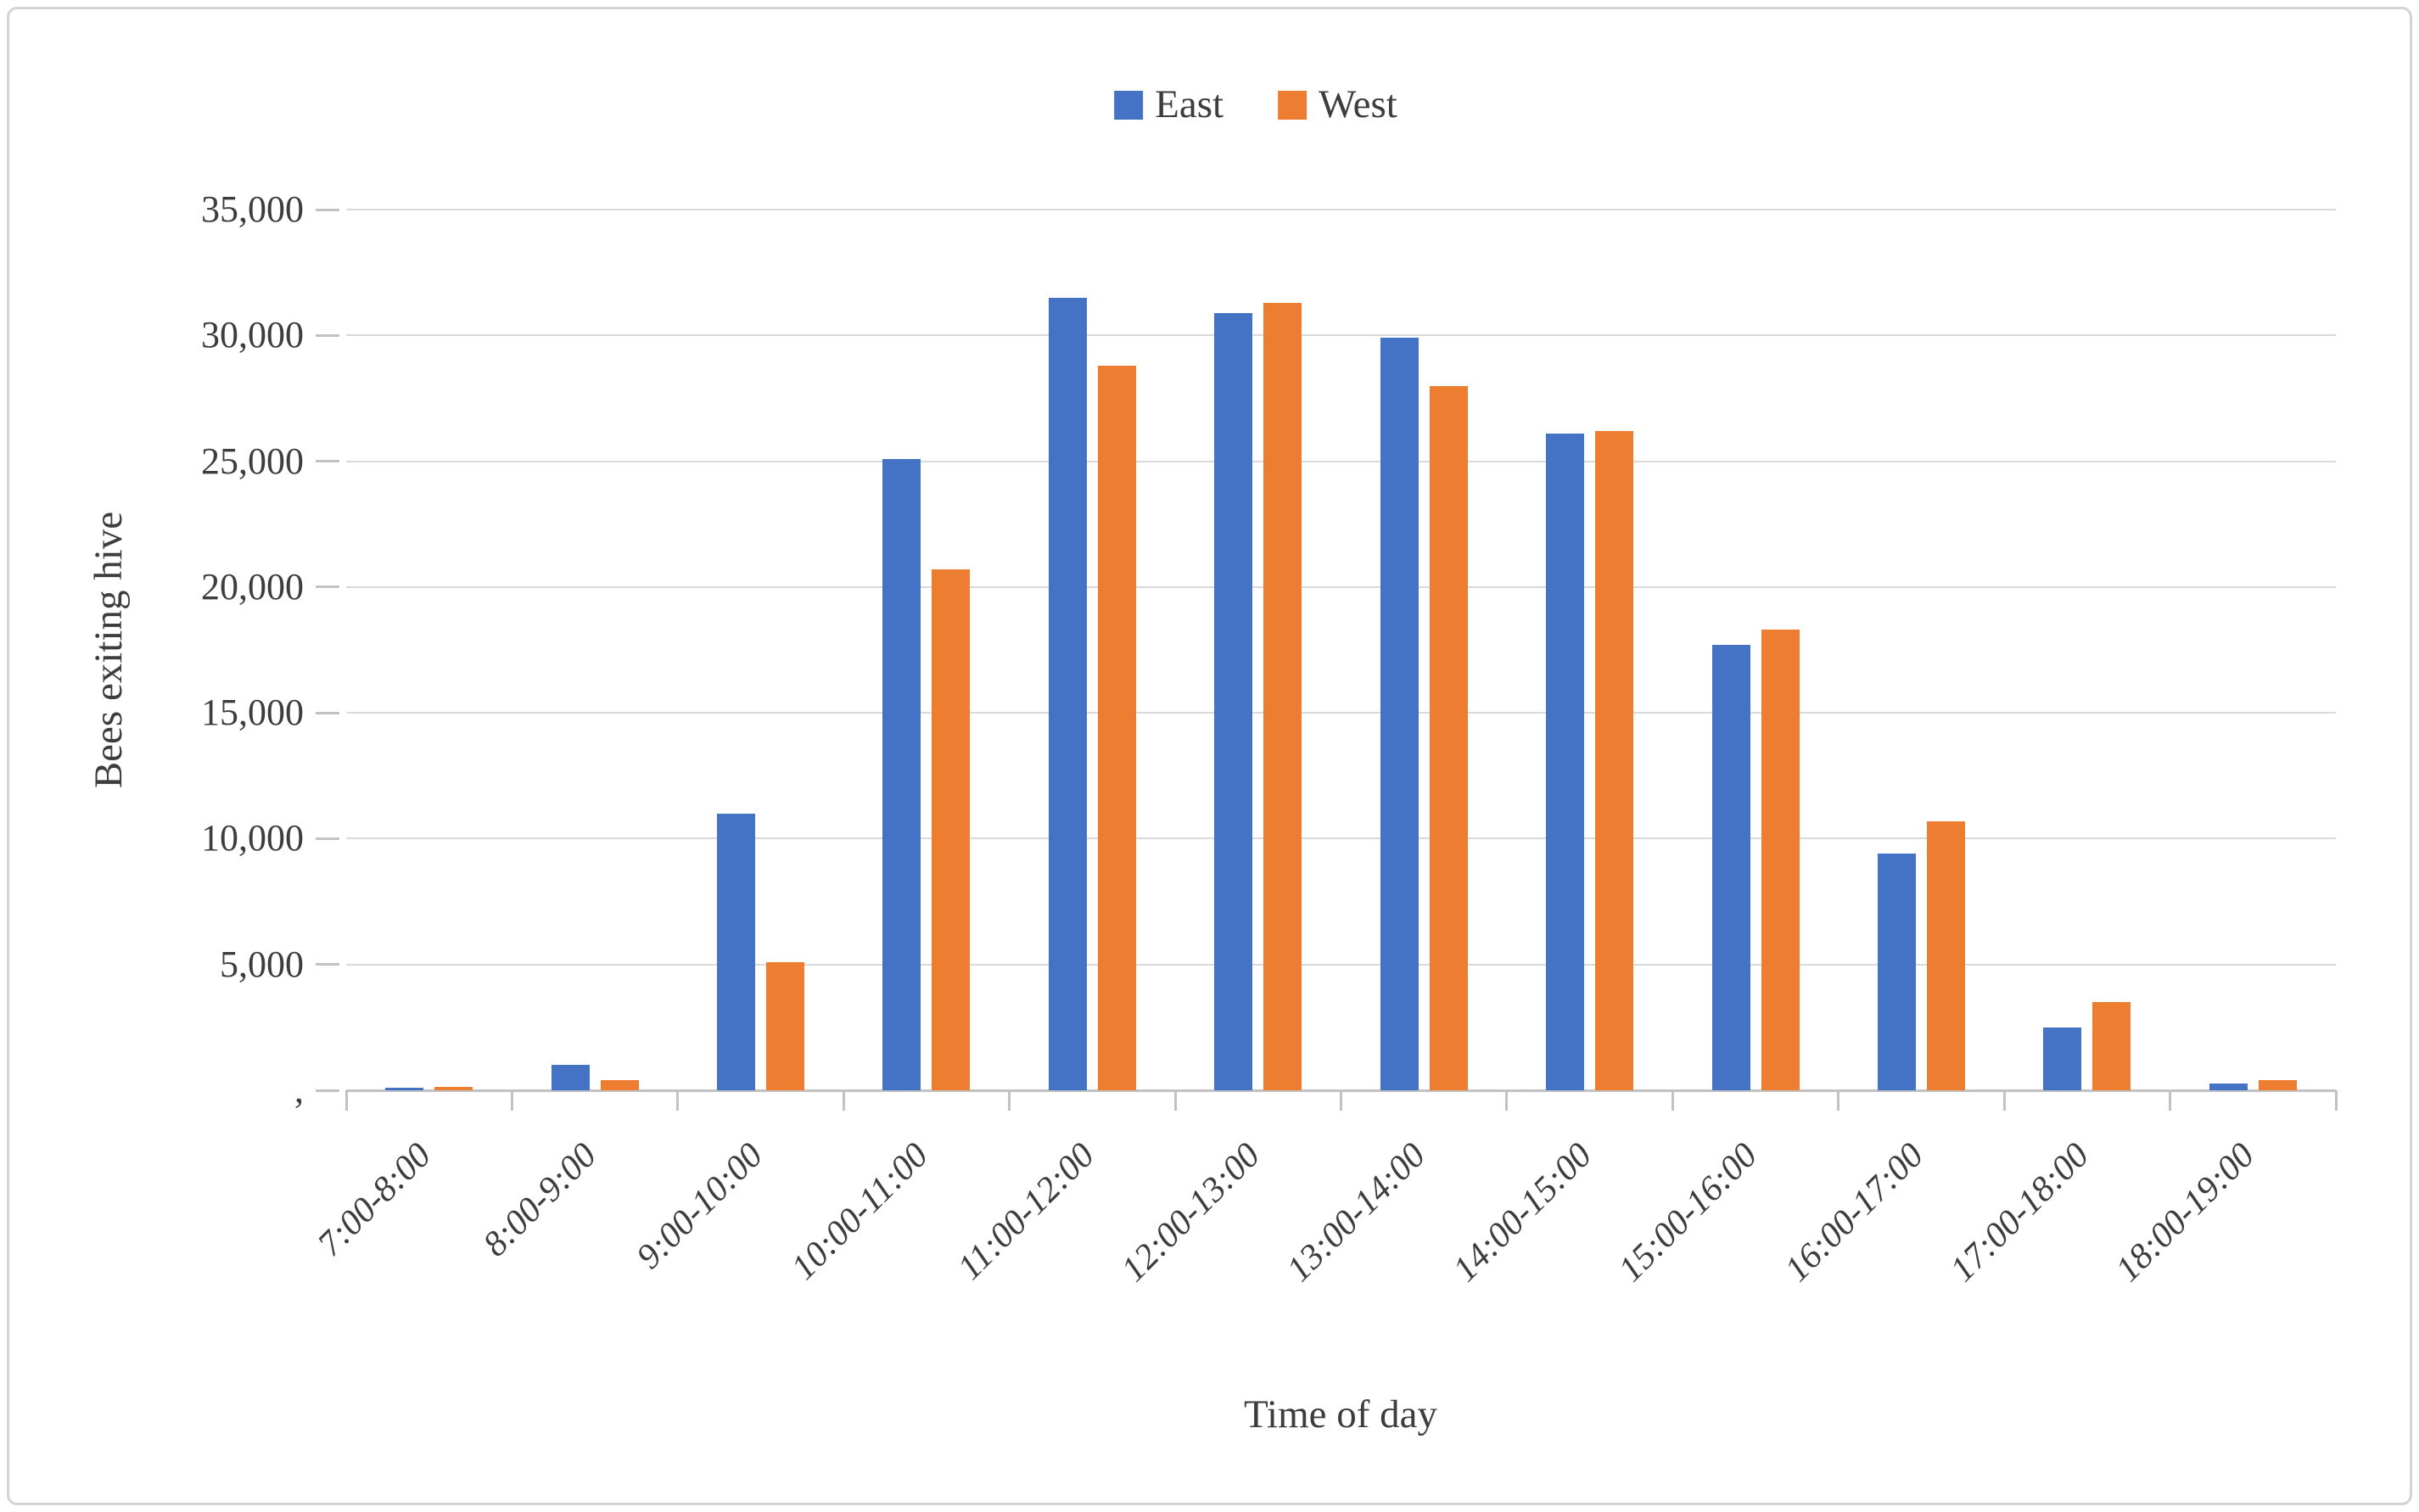 The image size is (2419, 1512). I want to click on x-tick-label: 10:00-11:00, so click(860, 1211).